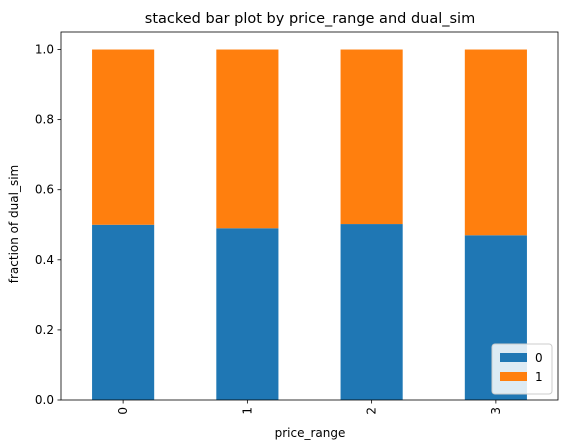  I want to click on y-tick-label: 0.0, so click(44, 400).